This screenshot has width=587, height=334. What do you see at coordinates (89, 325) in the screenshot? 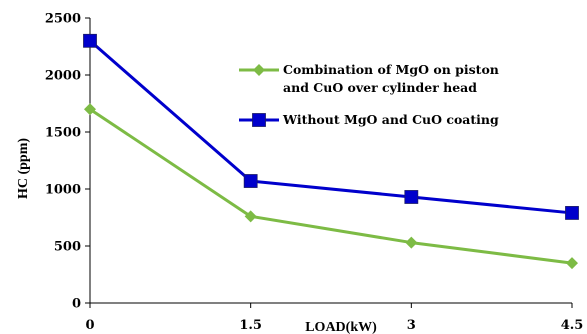
I see `x-tick-label: 0` at bounding box center [89, 325].